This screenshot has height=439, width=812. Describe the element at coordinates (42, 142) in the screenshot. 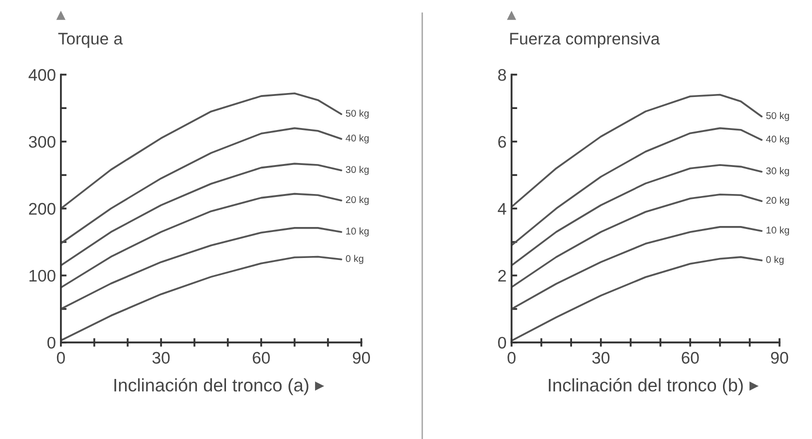

I see `y-tick-label: 300` at that location.